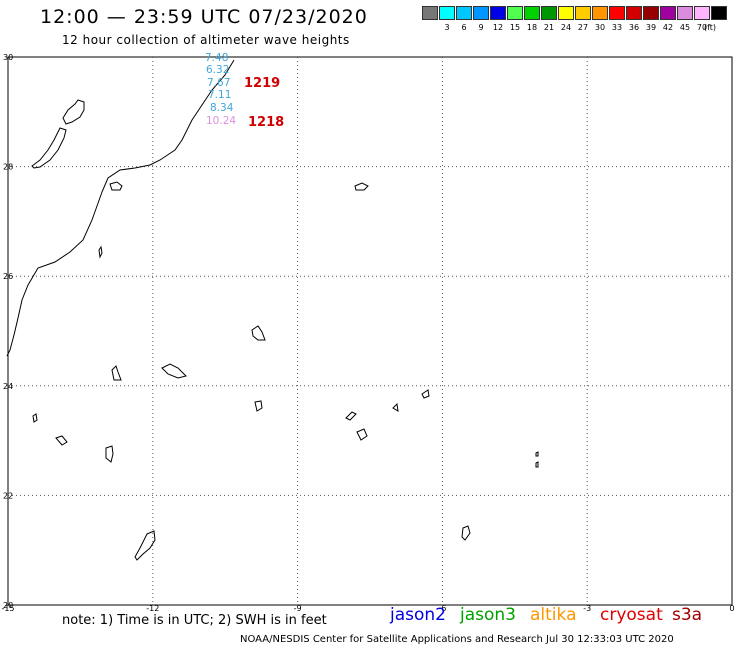 This screenshot has height=650, width=740. I want to click on pass-number: 1218, so click(266, 122).